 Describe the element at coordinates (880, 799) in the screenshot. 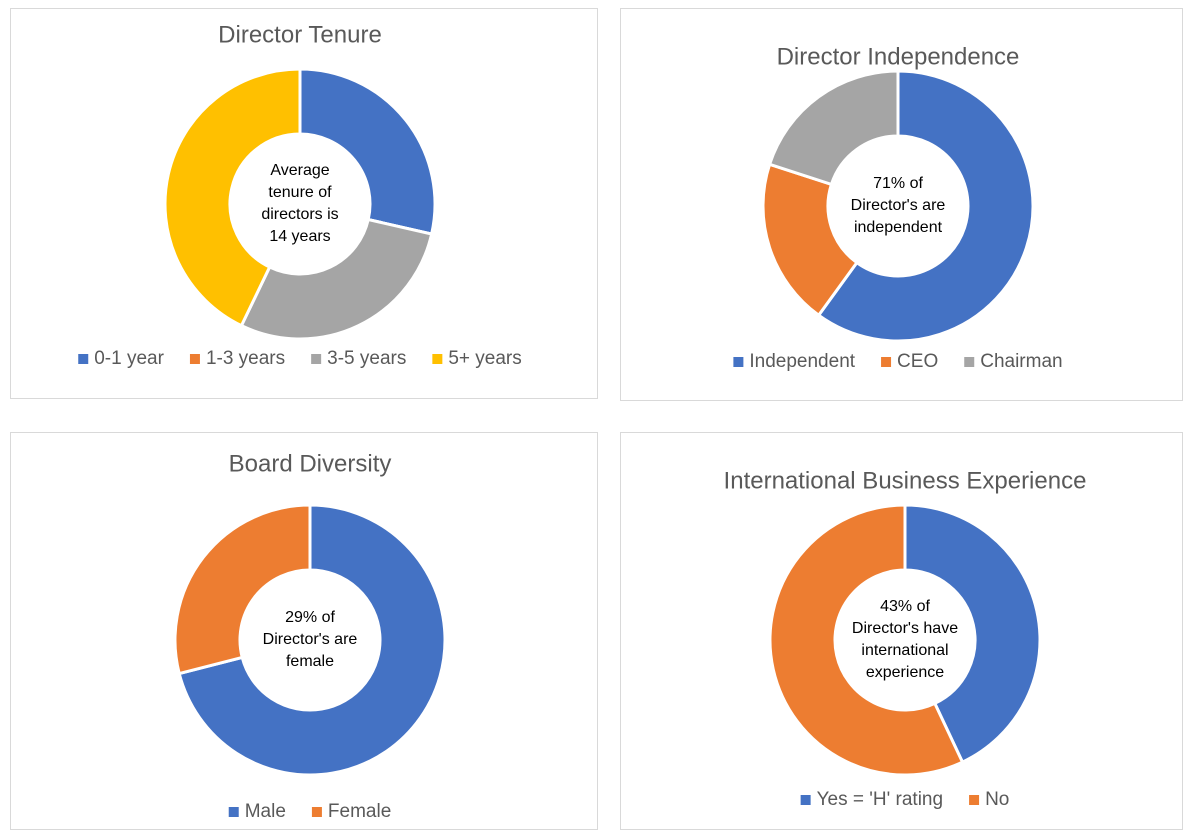

I see `legend-label: Yes = 'H' rating` at that location.